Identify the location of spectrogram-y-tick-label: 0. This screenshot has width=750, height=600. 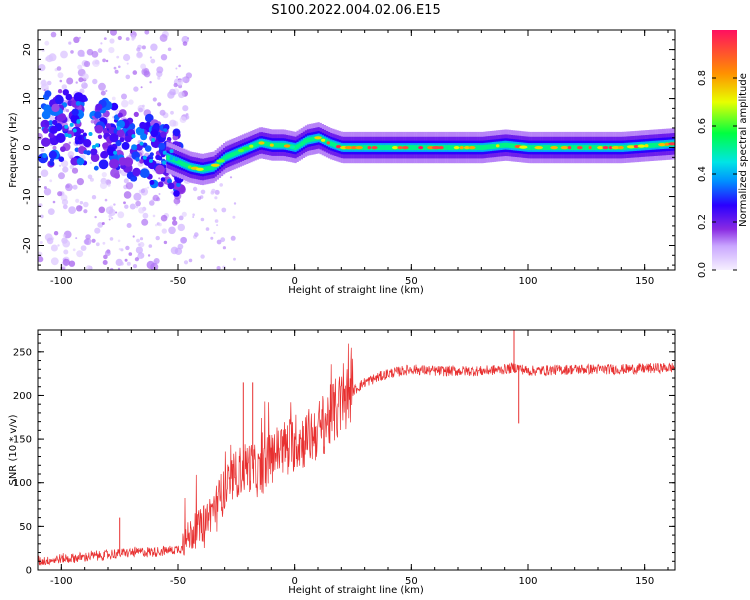
(27, 147).